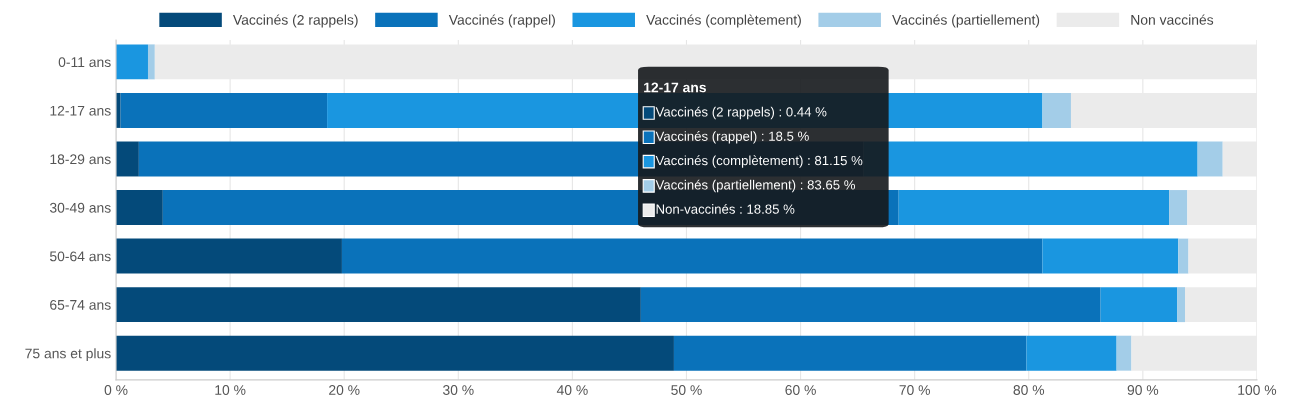  I want to click on x-tick-label: 90 %, so click(1143, 390).